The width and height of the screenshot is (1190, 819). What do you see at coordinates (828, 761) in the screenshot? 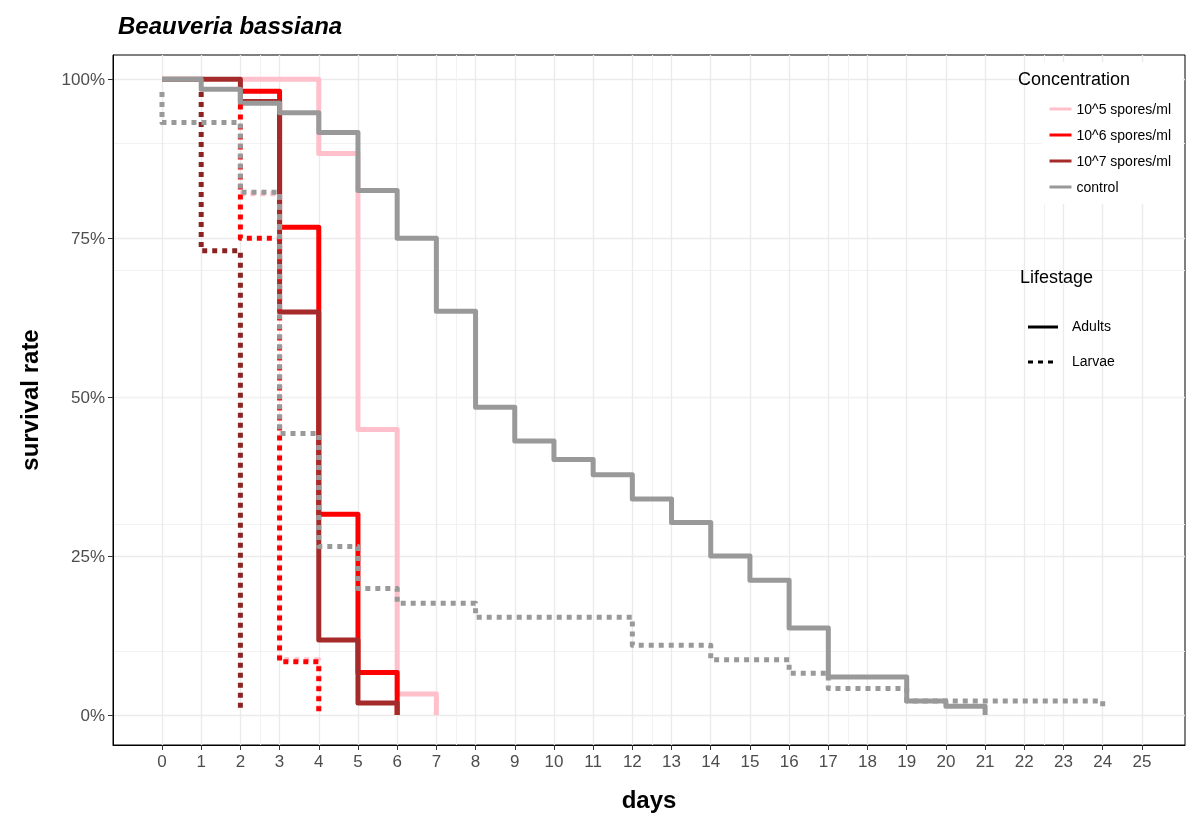
I see `x-tick-label: 17` at bounding box center [828, 761].